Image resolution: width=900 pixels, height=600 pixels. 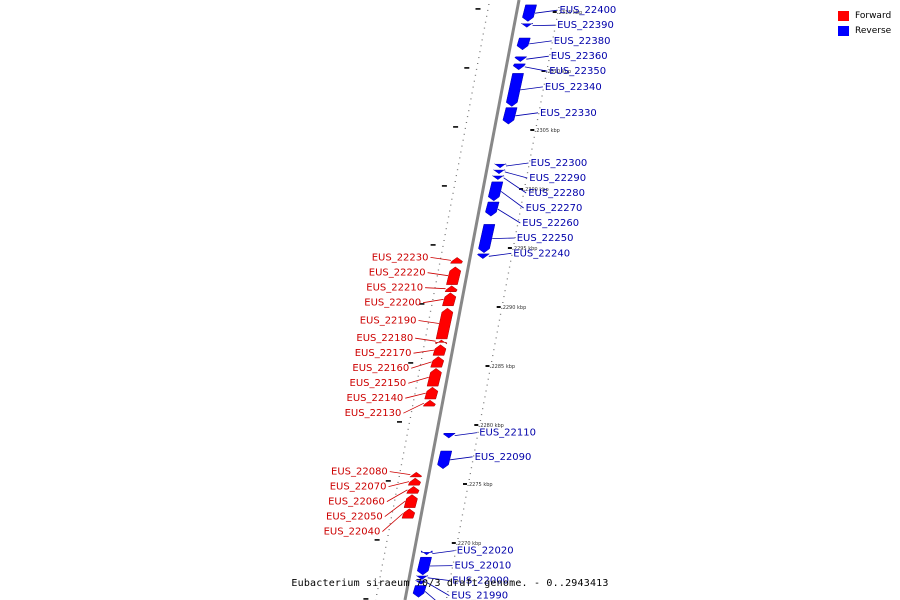 What do you see at coordinates (392, 303) in the screenshot?
I see `gene-label: EUS_22200` at bounding box center [392, 303].